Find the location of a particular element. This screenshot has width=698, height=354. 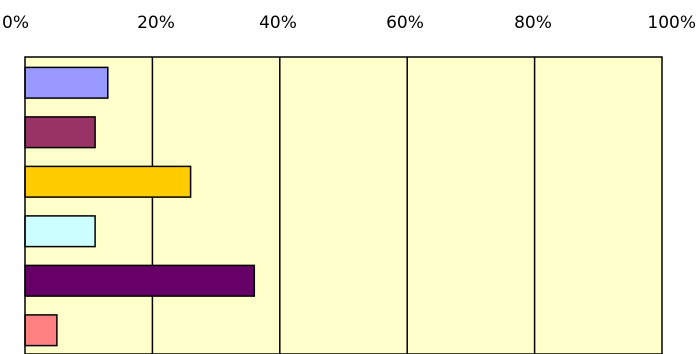

x-tick-label: 20% is located at coordinates (156, 23).